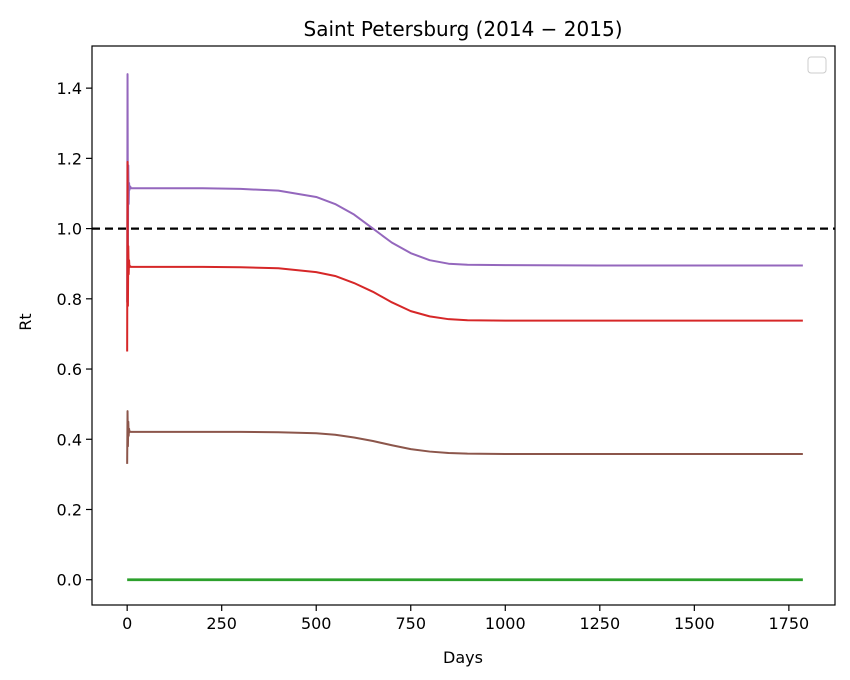 This screenshot has height=680, width=850. Describe the element at coordinates (316, 623) in the screenshot. I see `x-tick-label: 500` at that location.